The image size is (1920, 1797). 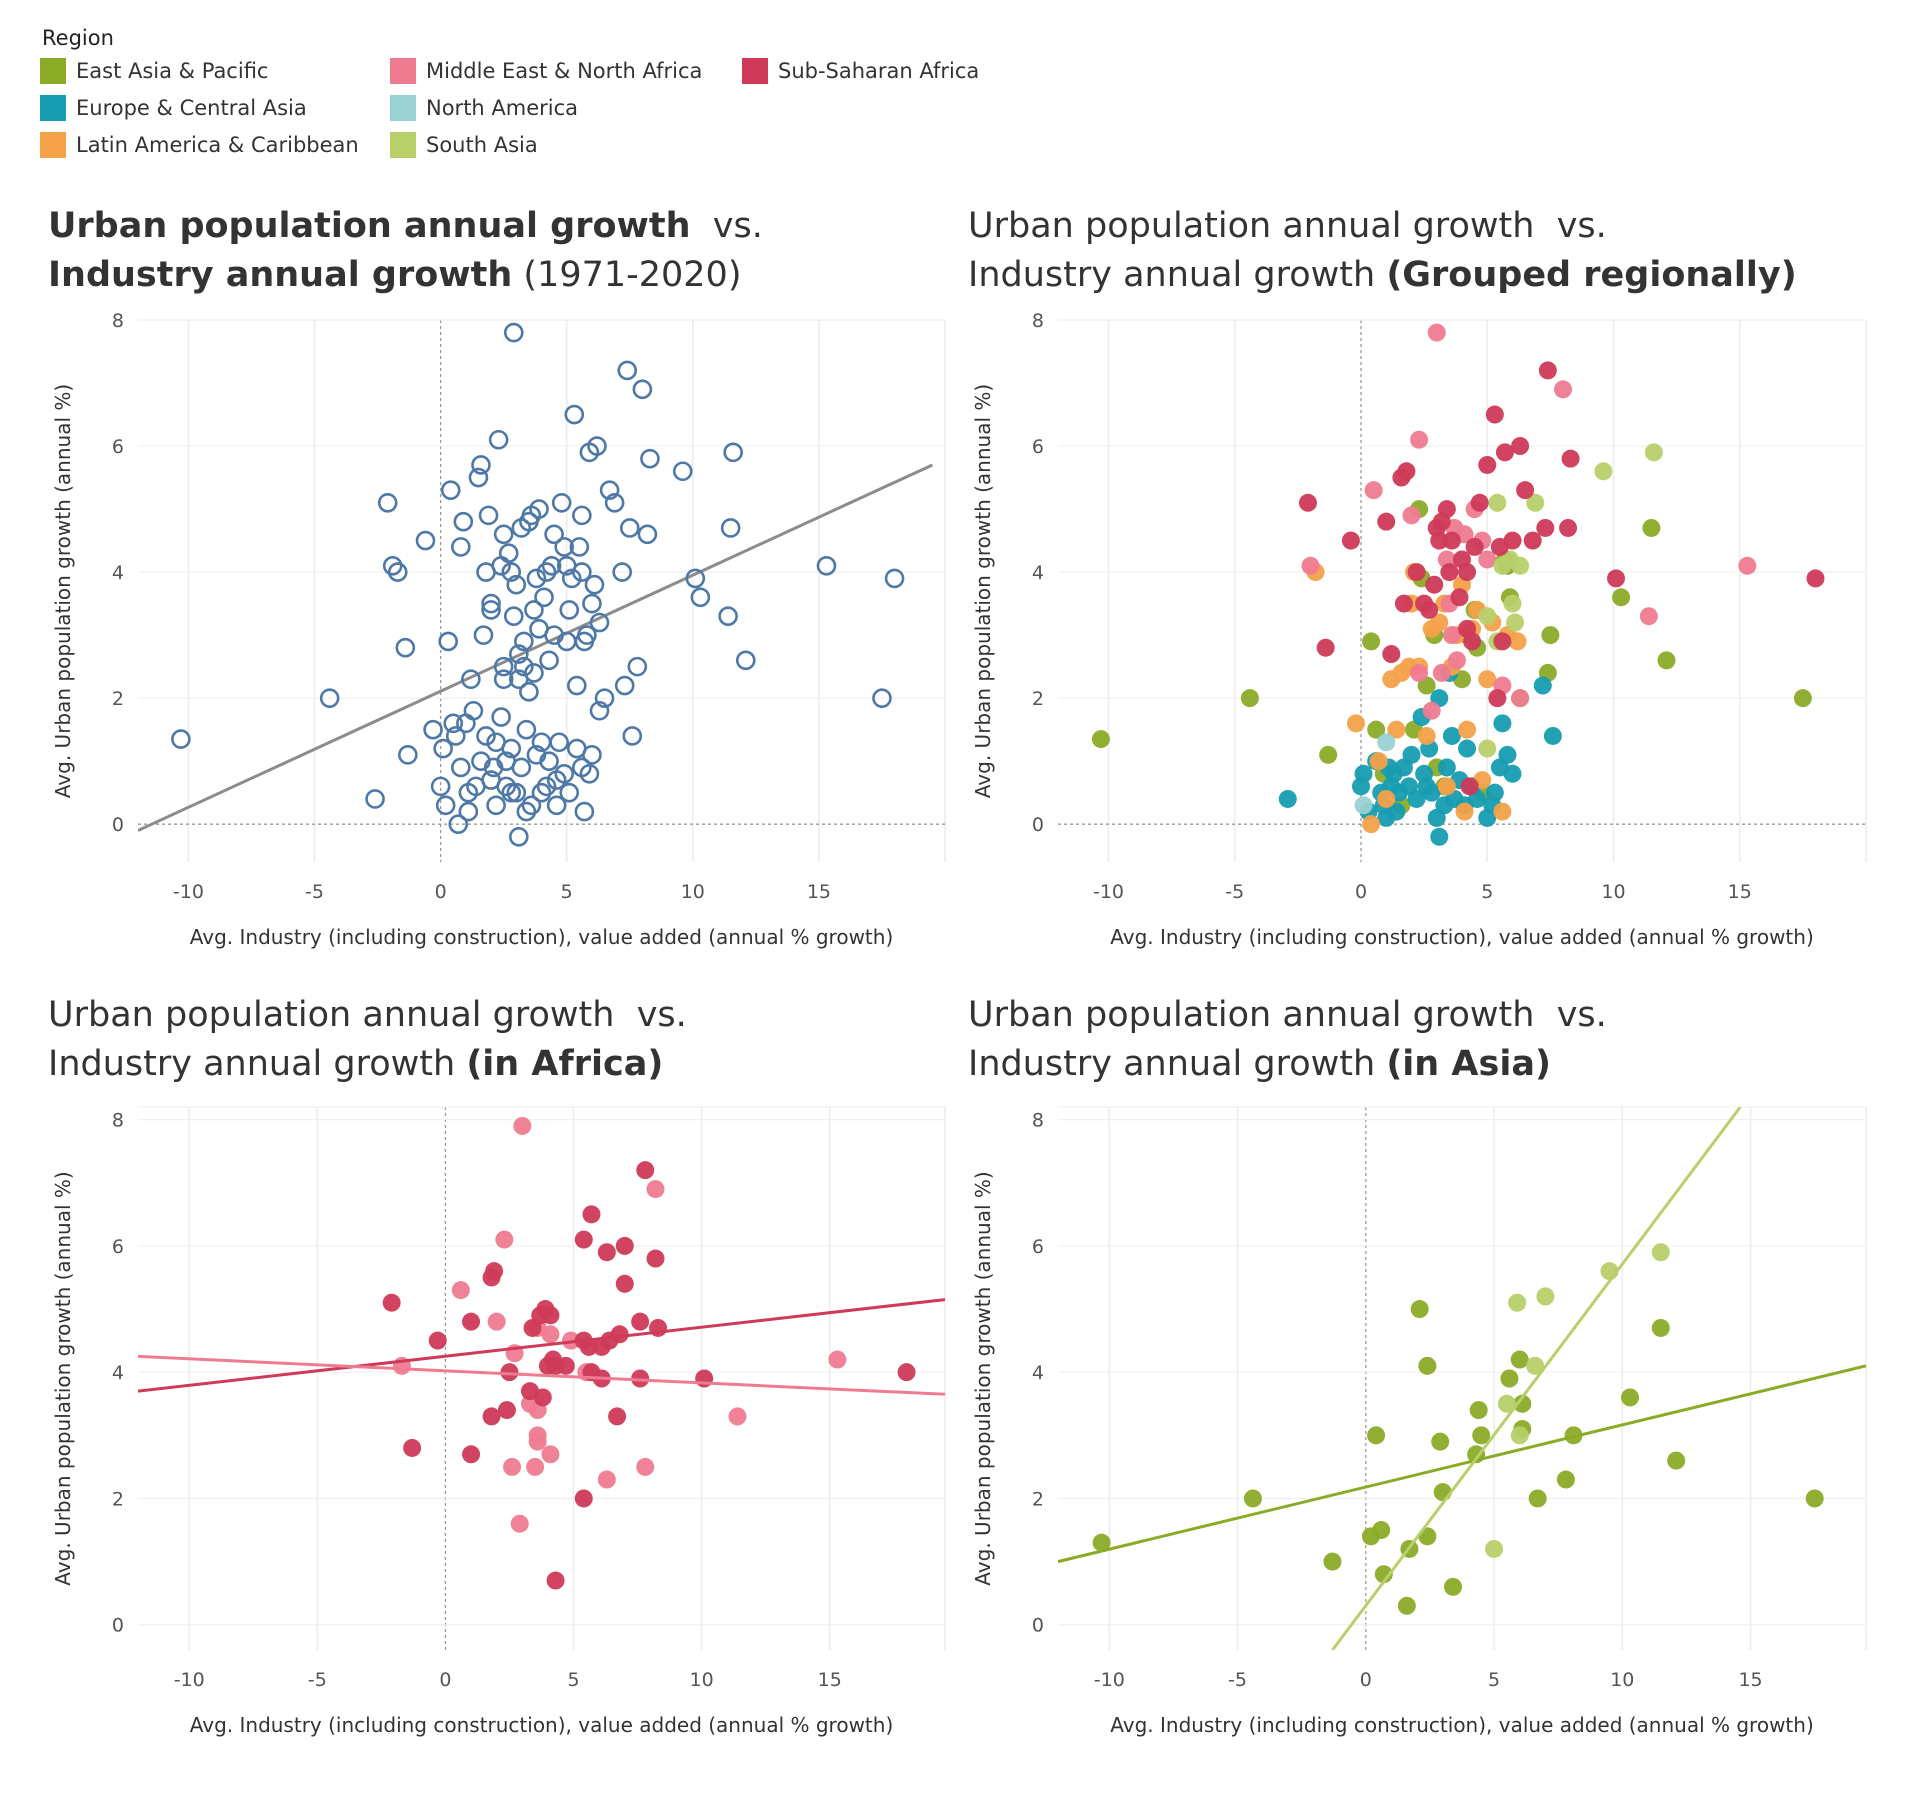 I want to click on chart-1-plot-area, so click(x=536, y=584).